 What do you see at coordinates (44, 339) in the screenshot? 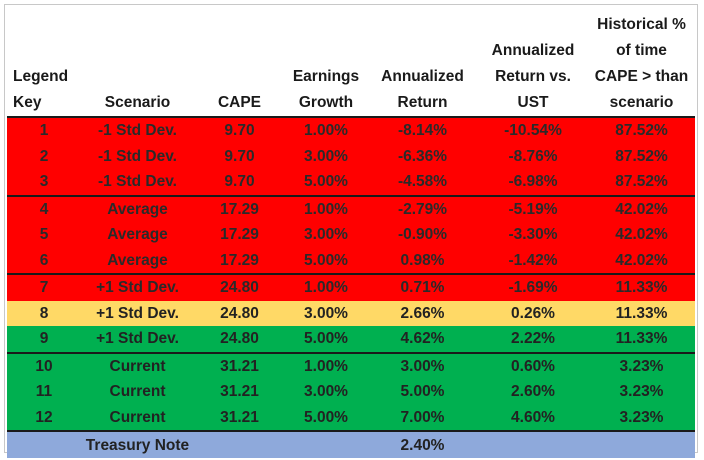
I see `cell-legend-key: 9` at bounding box center [44, 339].